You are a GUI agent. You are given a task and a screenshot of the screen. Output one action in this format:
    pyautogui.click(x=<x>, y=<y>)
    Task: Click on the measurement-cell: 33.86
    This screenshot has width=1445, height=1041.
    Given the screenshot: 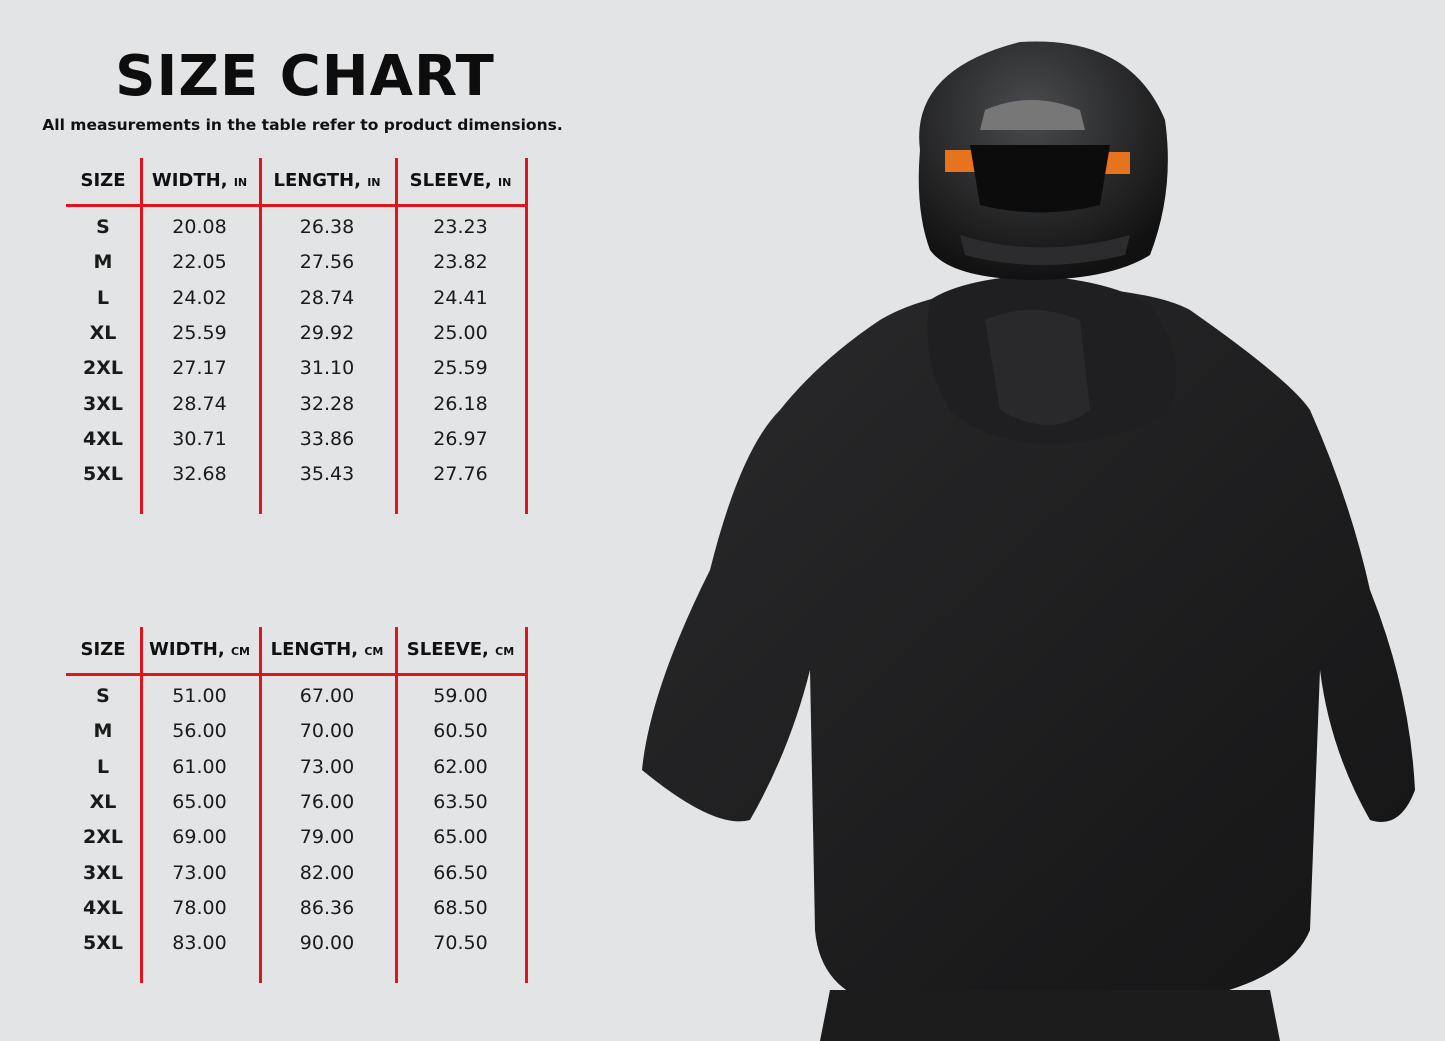 What is the action you would take?
    pyautogui.click(x=327, y=438)
    